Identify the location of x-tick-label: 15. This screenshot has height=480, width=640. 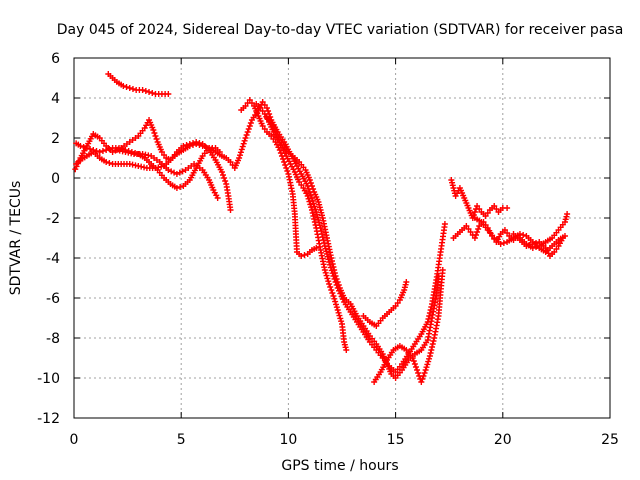
(396, 440).